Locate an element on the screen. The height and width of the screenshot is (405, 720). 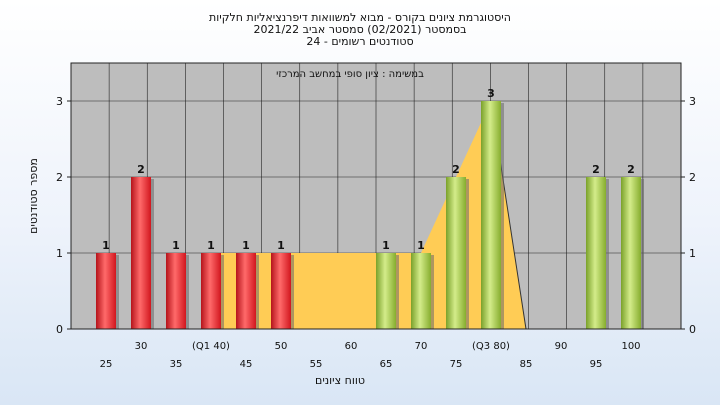
y-tick-label-left: 1 is located at coordinates (59, 253).